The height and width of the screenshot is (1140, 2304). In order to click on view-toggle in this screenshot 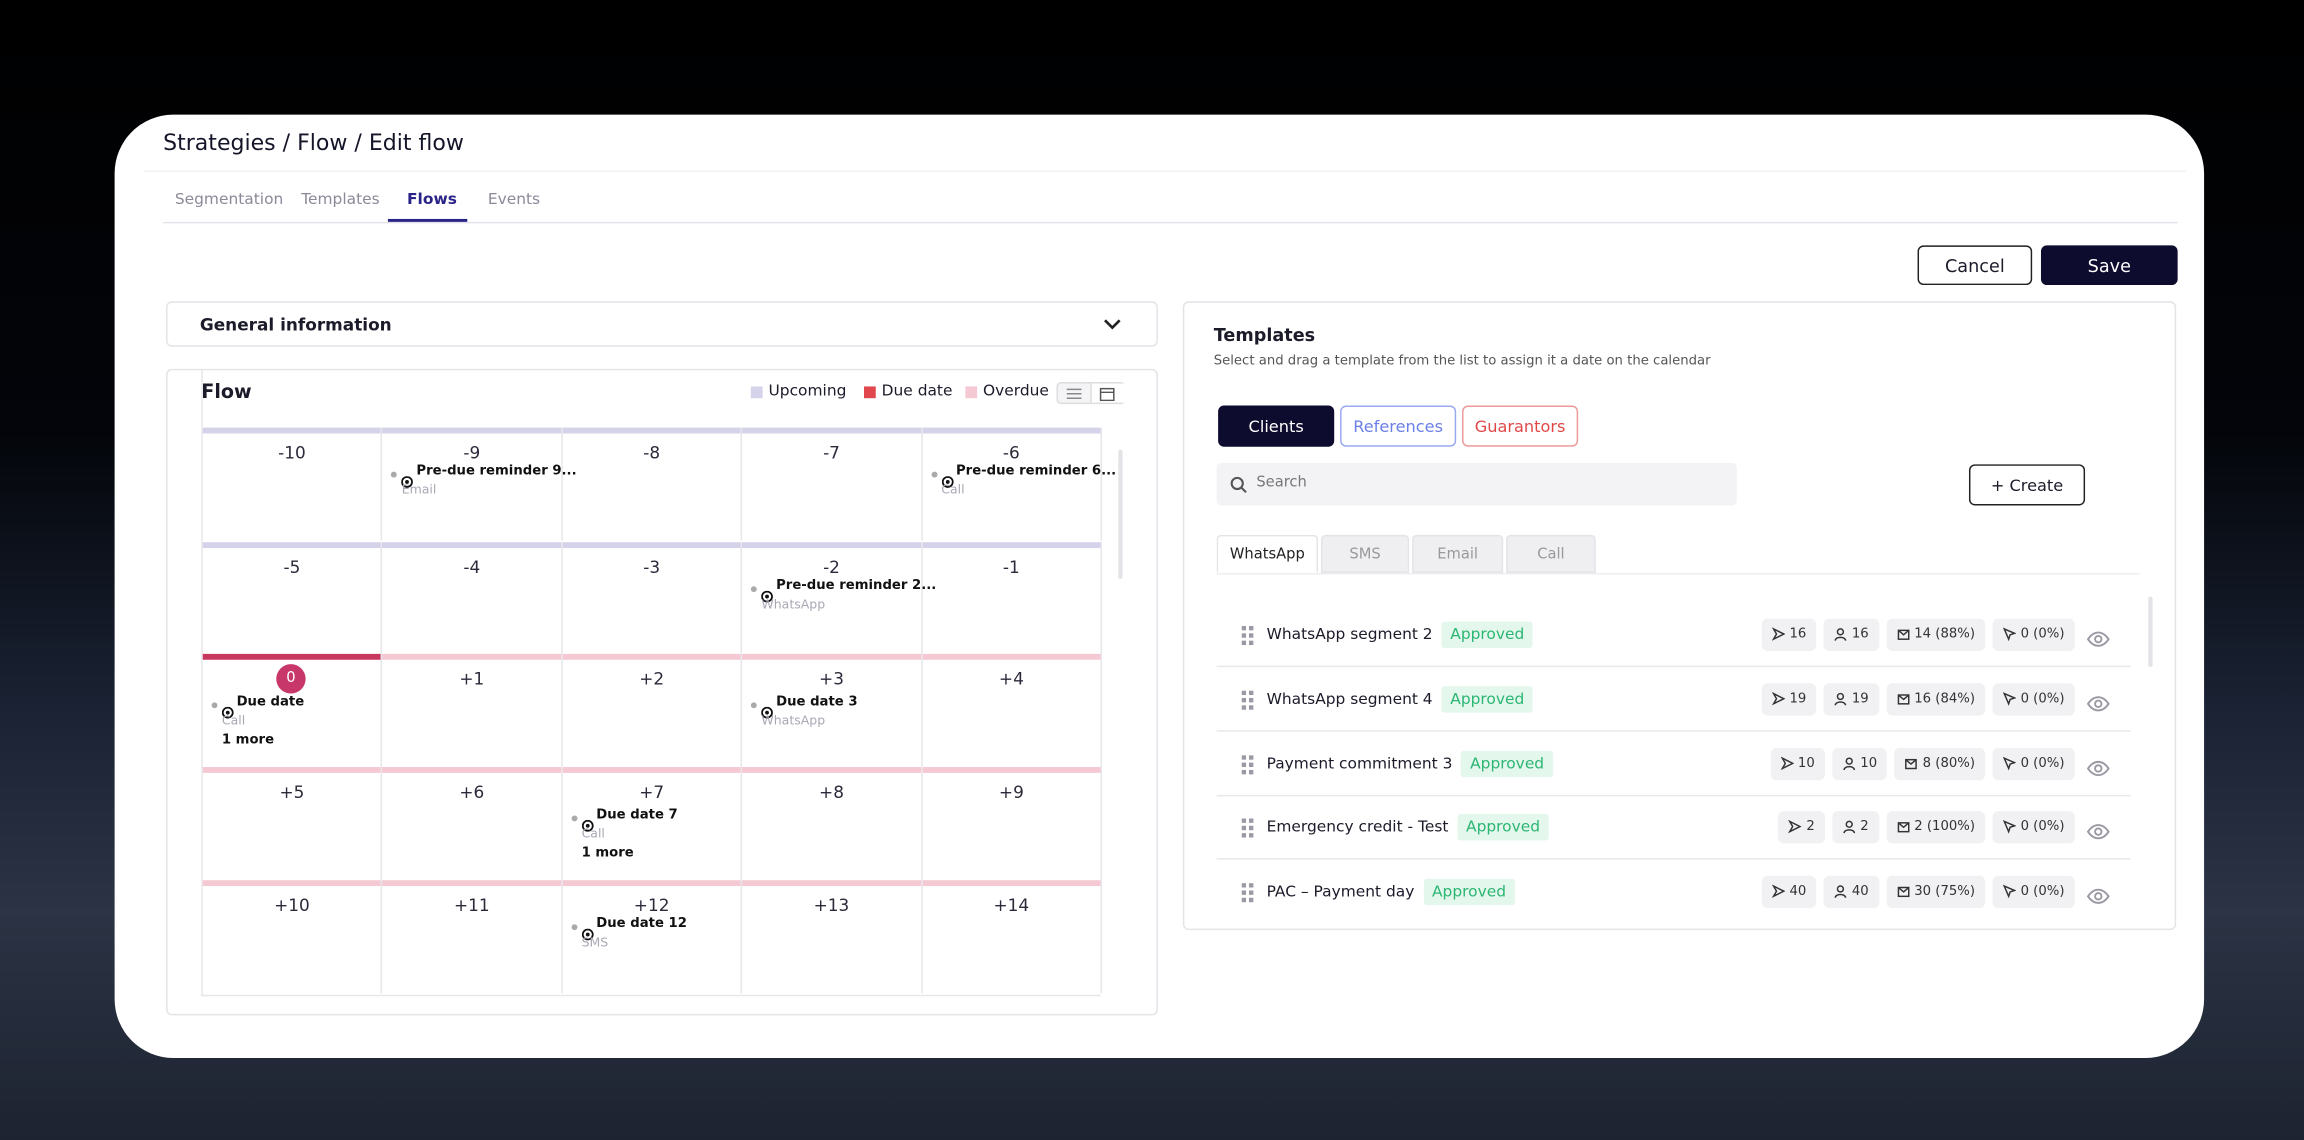, I will do `click(1091, 393)`.